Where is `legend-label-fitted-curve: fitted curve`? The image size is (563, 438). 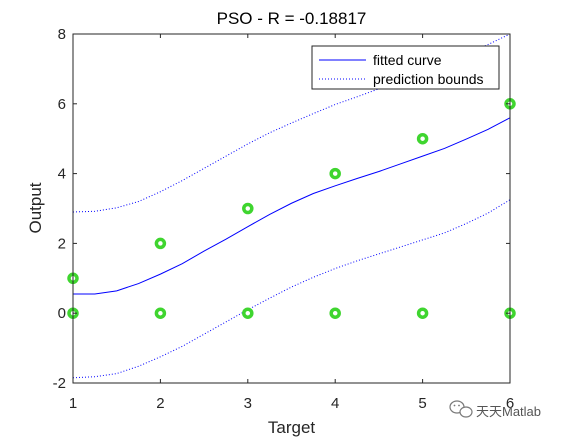
legend-label-fitted-curve: fitted curve is located at coordinates (407, 60).